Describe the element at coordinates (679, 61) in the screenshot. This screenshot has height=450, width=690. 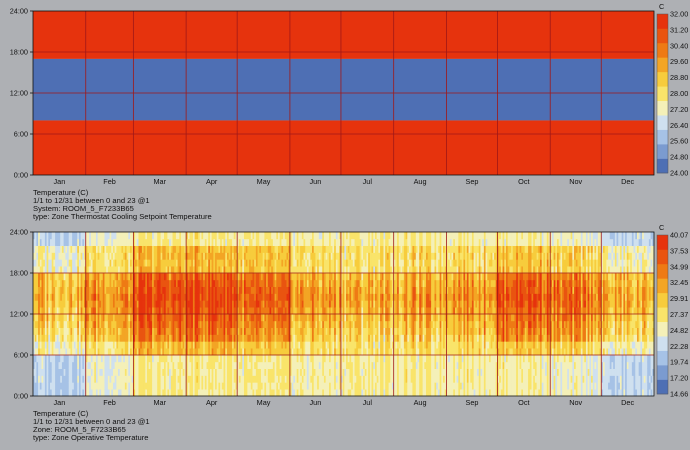
I see `colorbar-1-label: 29.60` at that location.